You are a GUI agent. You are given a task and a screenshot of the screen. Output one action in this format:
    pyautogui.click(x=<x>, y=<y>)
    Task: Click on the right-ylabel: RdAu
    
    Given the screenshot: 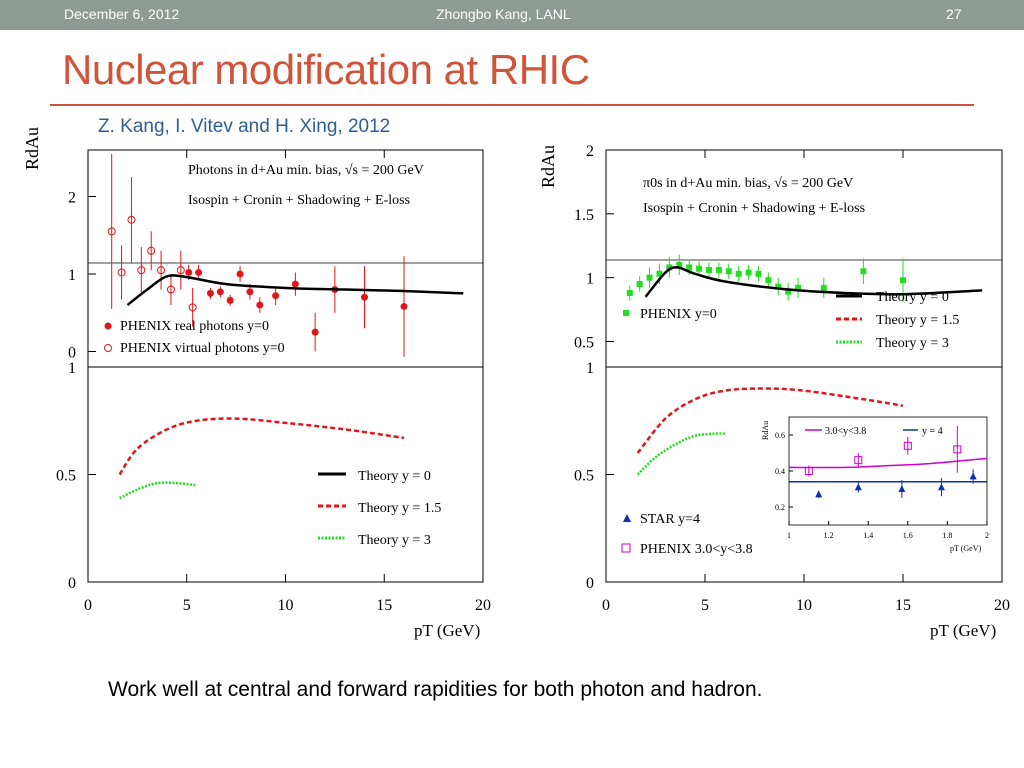 What is the action you would take?
    pyautogui.click(x=548, y=166)
    